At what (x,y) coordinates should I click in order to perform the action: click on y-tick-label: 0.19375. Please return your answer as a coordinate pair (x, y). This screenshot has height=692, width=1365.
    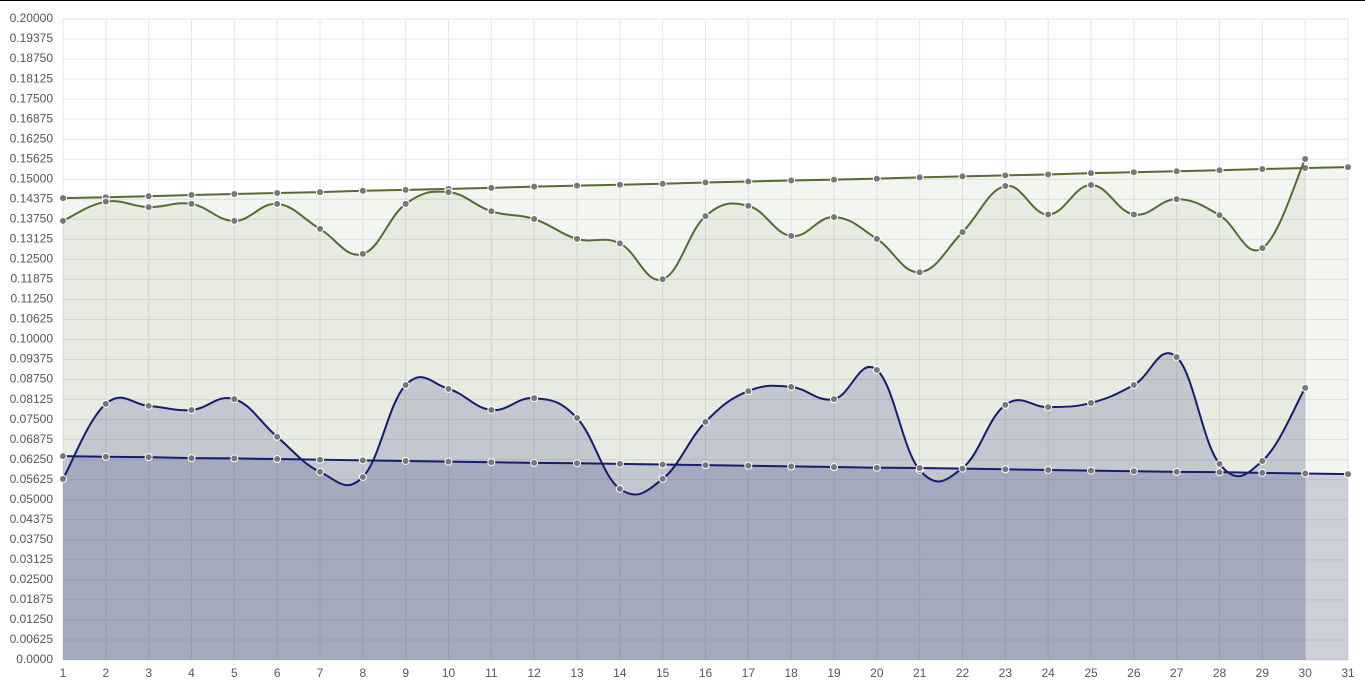
    Looking at the image, I should click on (32, 38).